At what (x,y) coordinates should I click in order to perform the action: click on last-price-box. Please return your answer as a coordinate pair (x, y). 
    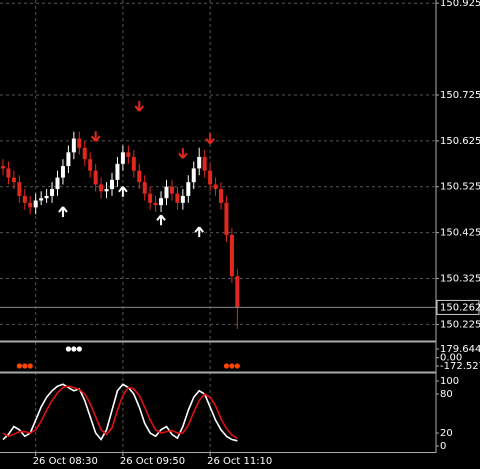
    Looking at the image, I should click on (458, 307).